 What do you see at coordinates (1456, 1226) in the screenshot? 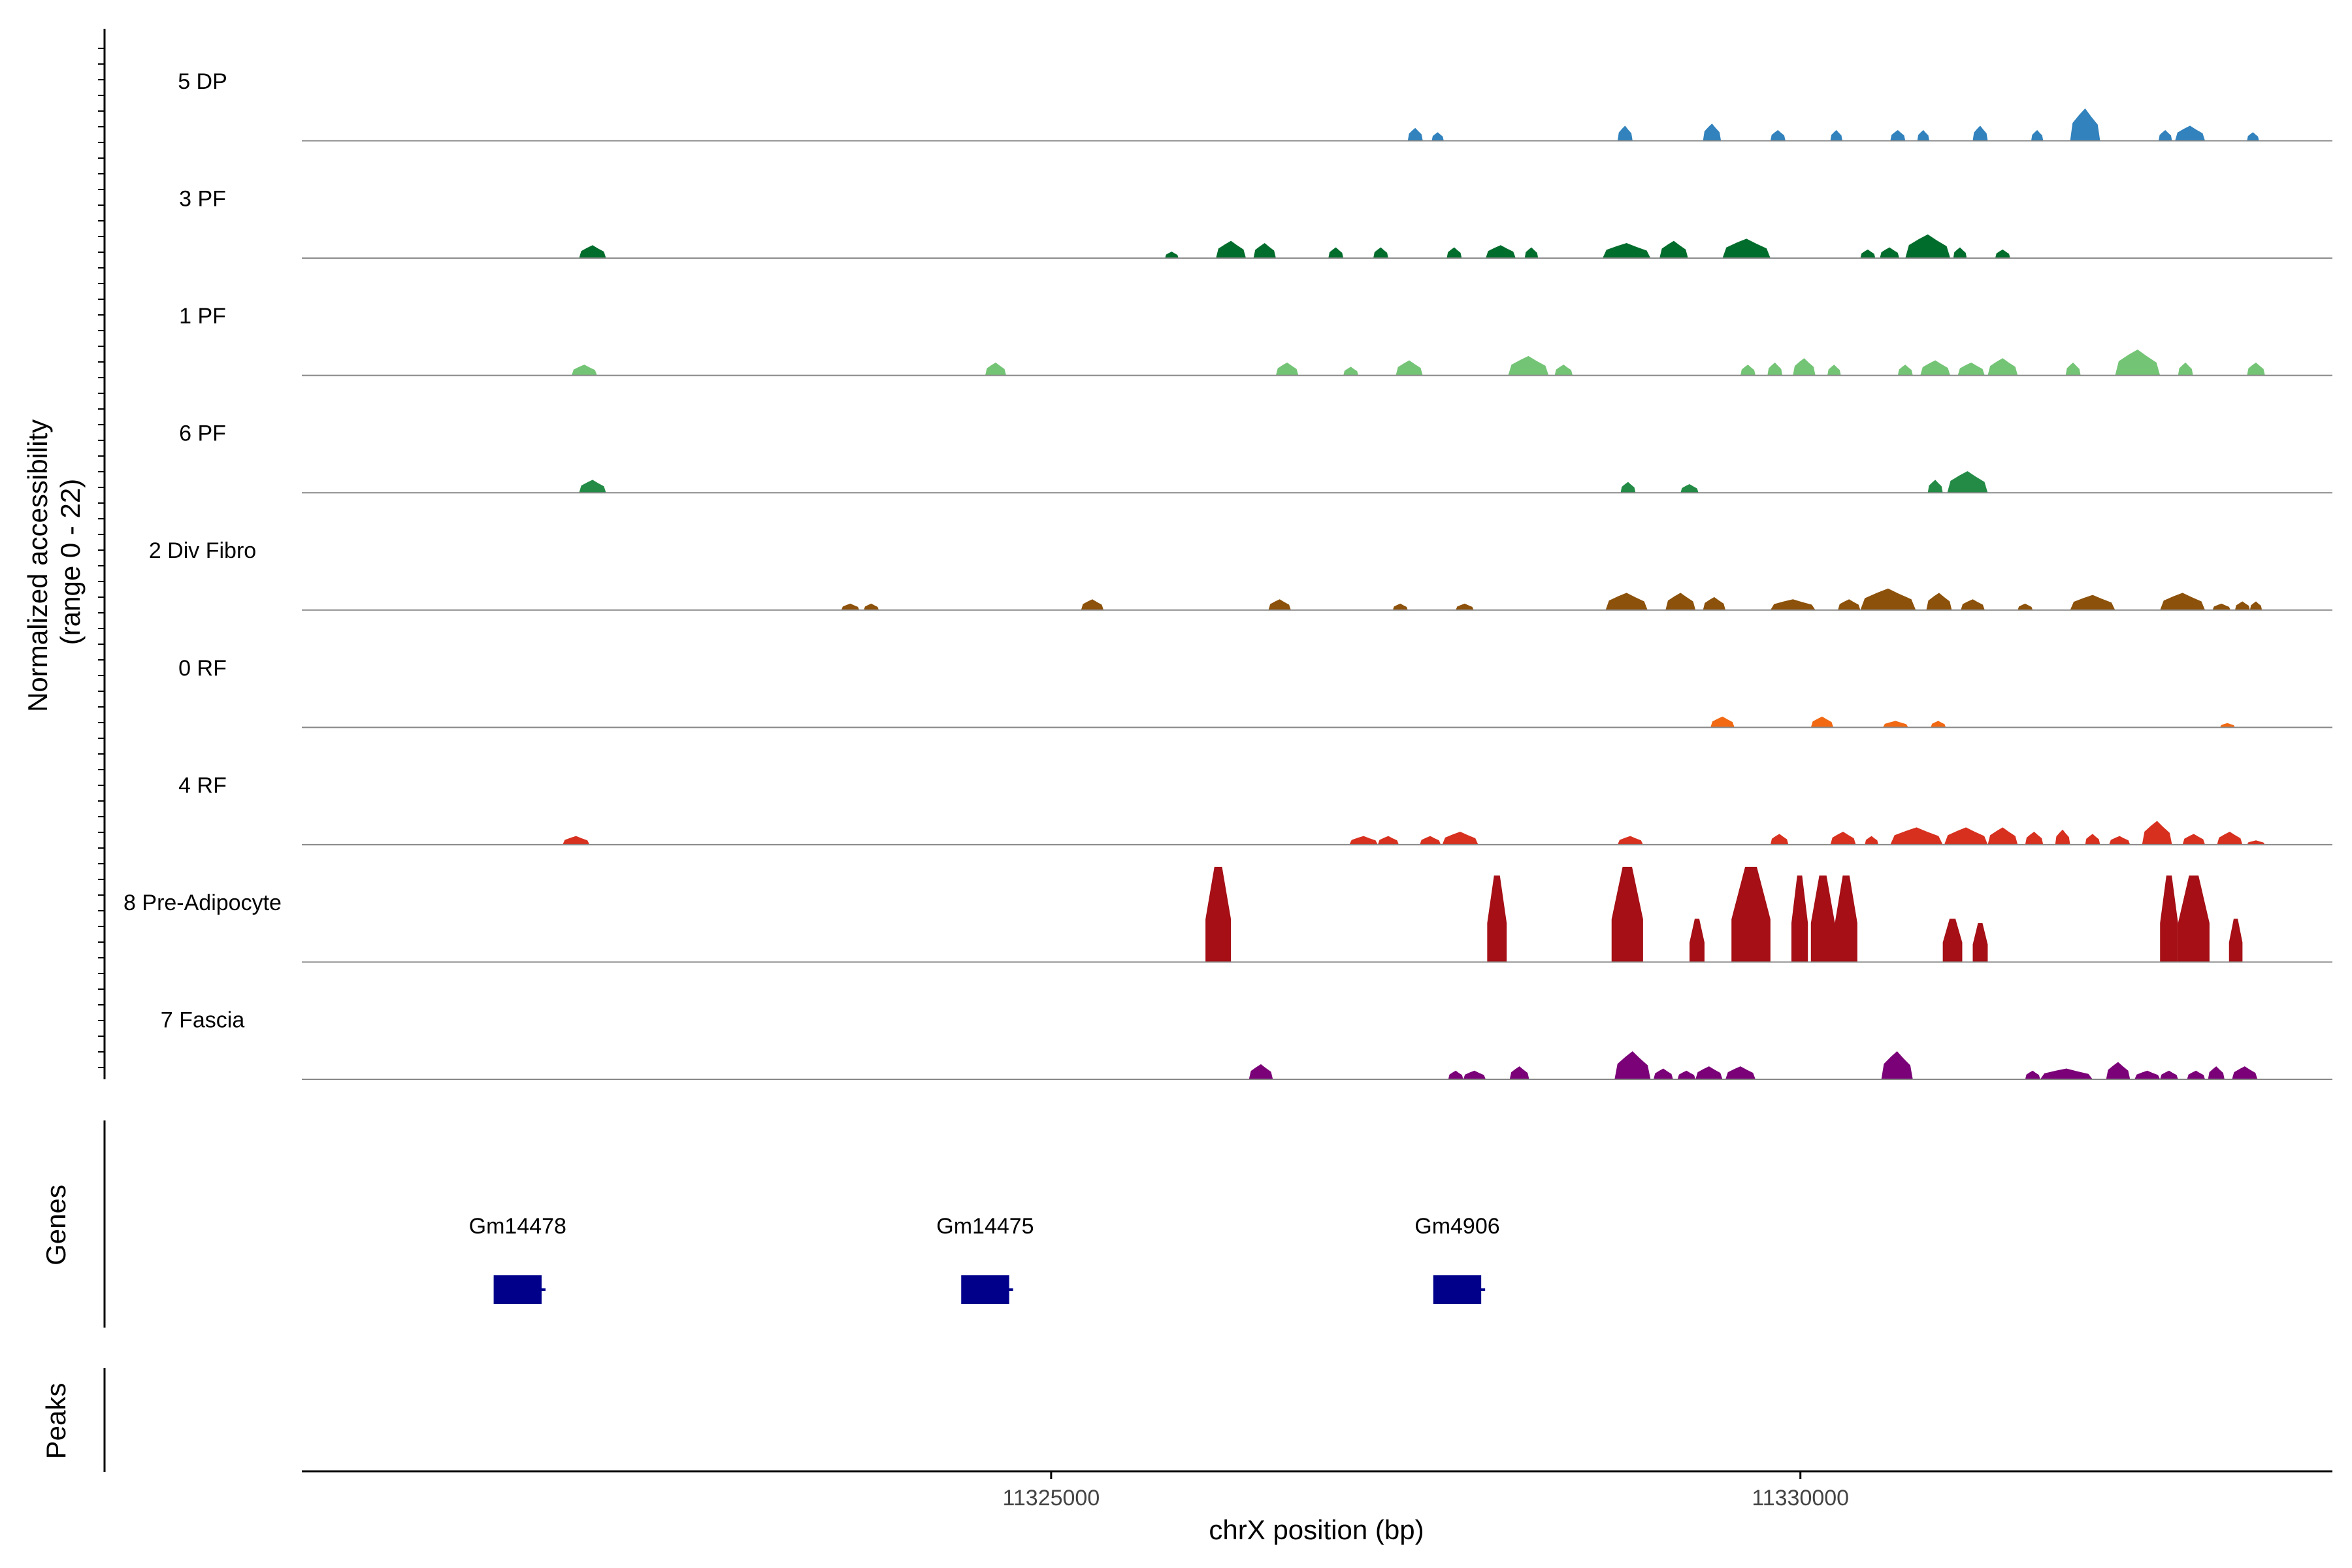
I see `gene-label: Gm4906` at bounding box center [1456, 1226].